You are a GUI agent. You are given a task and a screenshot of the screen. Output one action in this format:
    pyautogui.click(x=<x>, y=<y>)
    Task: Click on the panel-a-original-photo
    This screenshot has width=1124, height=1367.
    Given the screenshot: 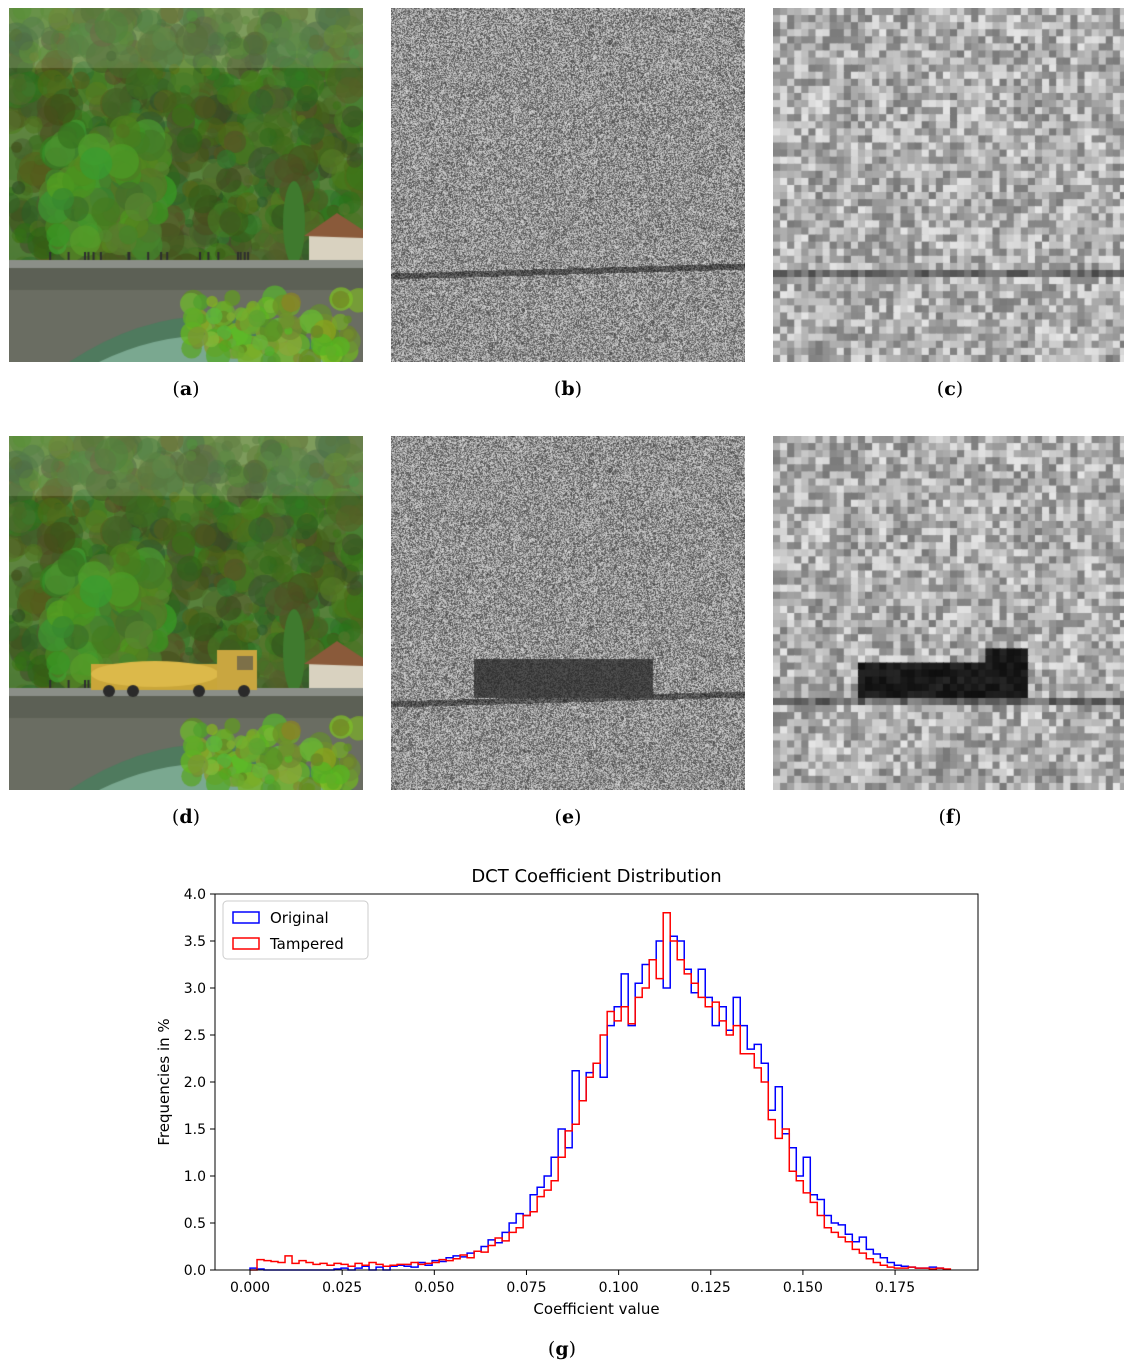 What is the action you would take?
    pyautogui.click(x=186, y=185)
    